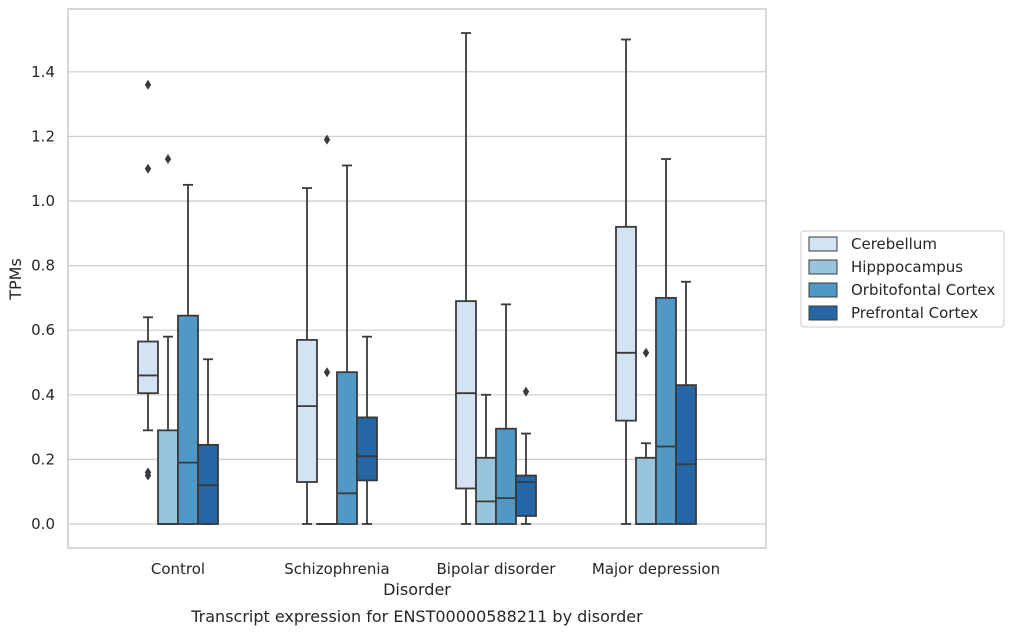  Describe the element at coordinates (178, 569) in the screenshot. I see `x-tick-label: Control` at that location.